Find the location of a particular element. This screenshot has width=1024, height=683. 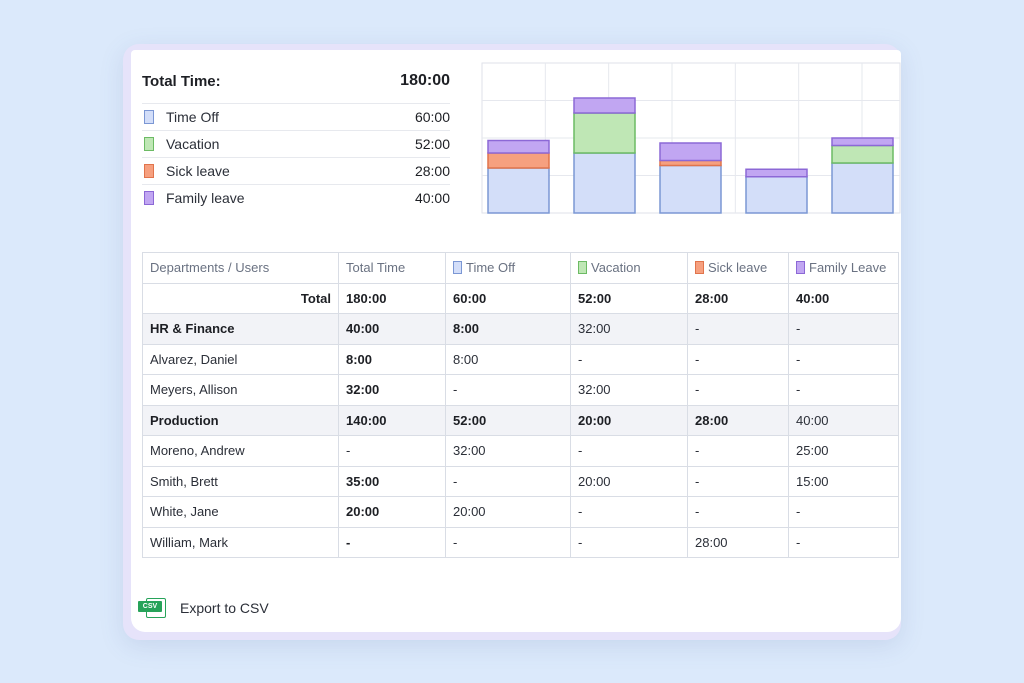

row-label-cell: HR & Finance is located at coordinates (240, 329).